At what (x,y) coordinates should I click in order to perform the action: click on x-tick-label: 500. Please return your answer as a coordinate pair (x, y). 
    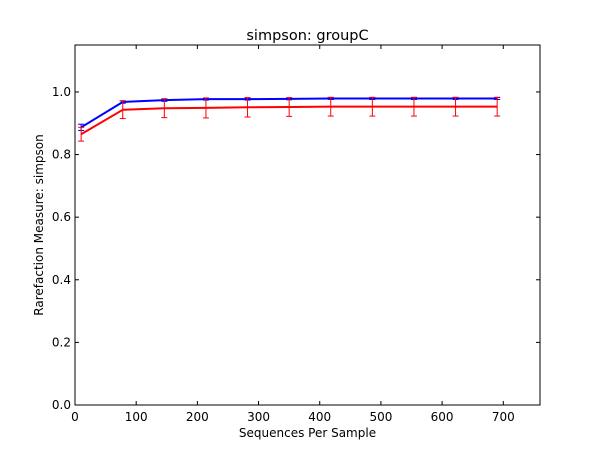
    Looking at the image, I should click on (380, 417).